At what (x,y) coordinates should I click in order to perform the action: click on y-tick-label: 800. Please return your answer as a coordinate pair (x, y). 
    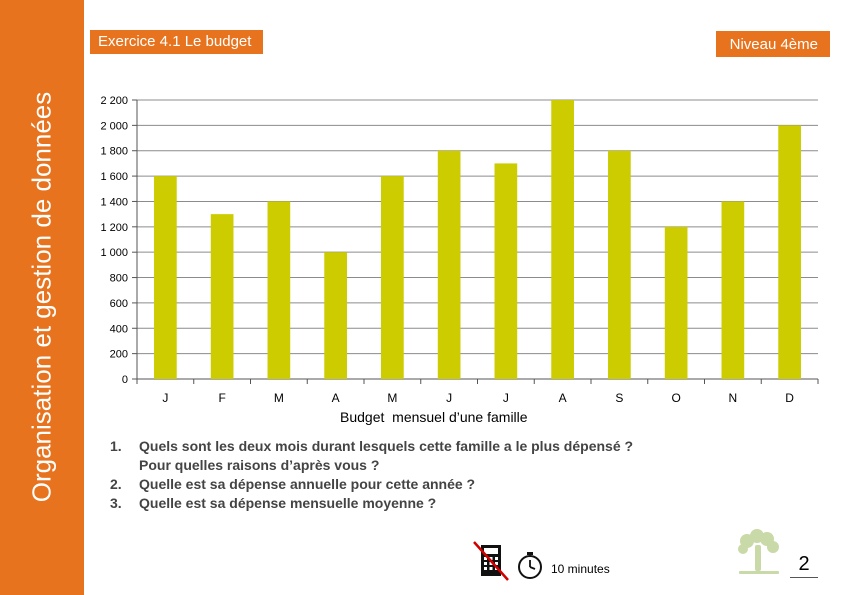
    Looking at the image, I should click on (119, 279).